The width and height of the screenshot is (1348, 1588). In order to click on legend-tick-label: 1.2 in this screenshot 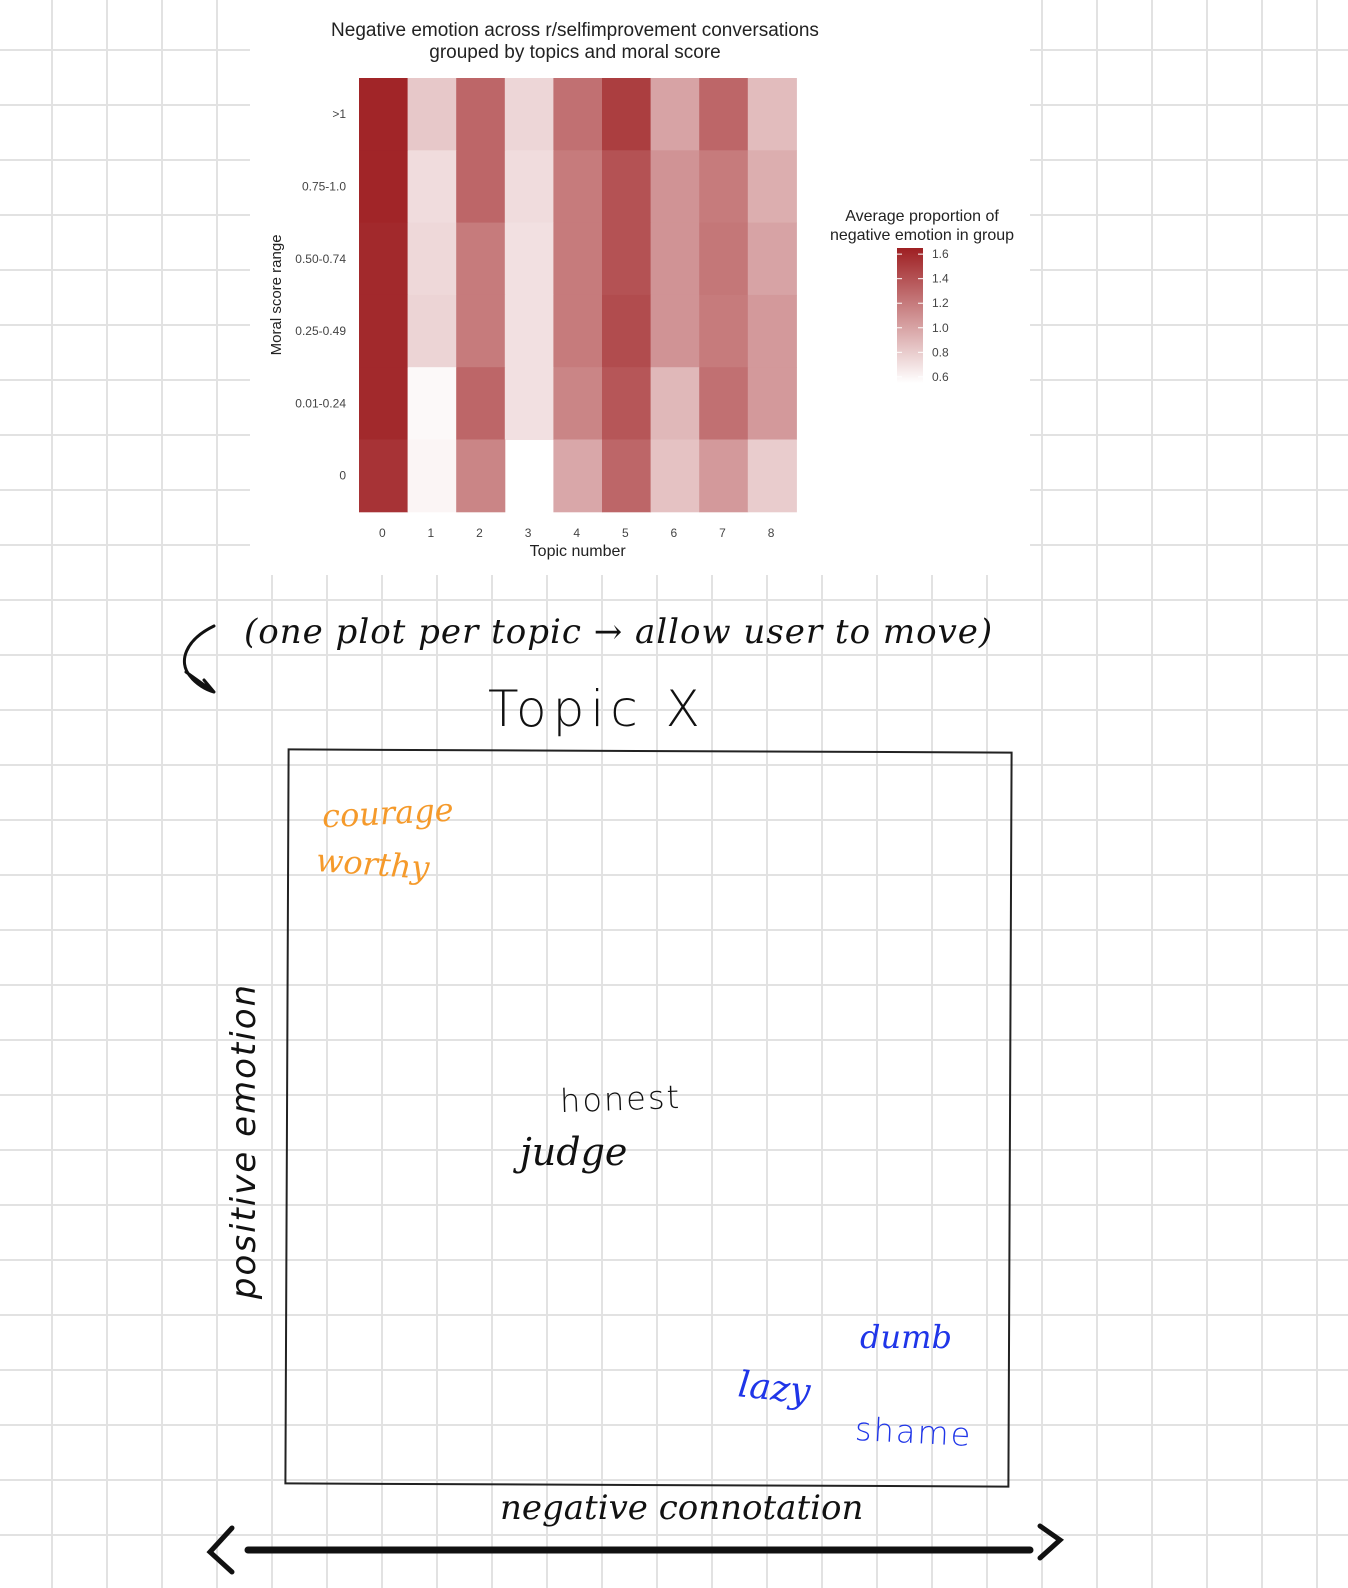, I will do `click(940, 303)`.